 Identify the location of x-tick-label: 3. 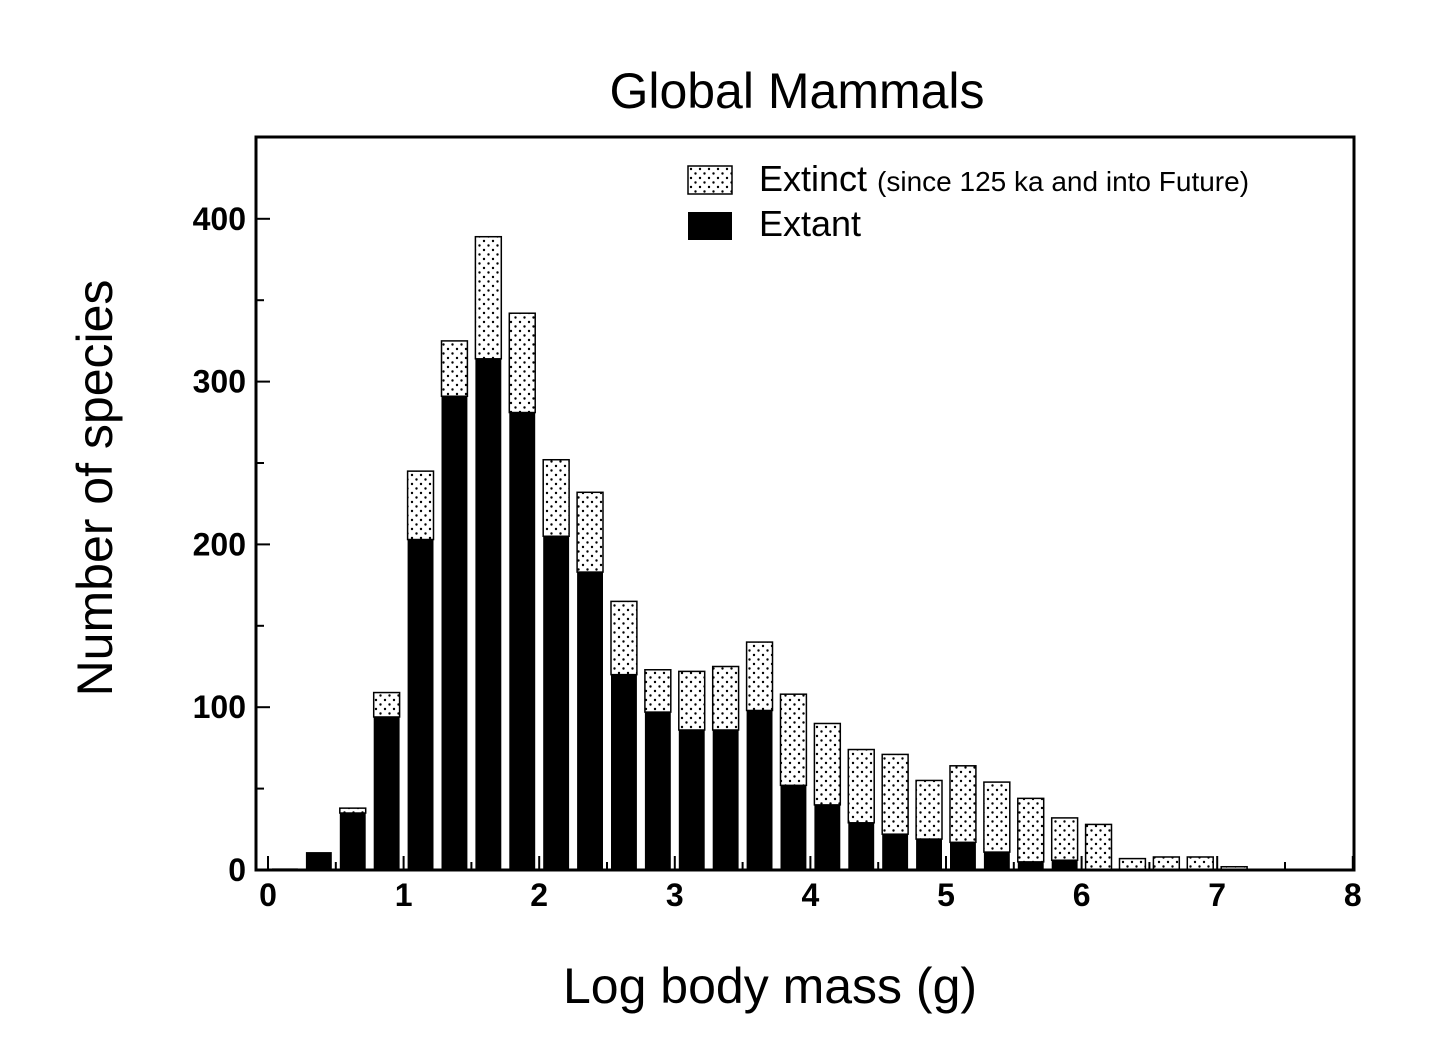
(675, 895).